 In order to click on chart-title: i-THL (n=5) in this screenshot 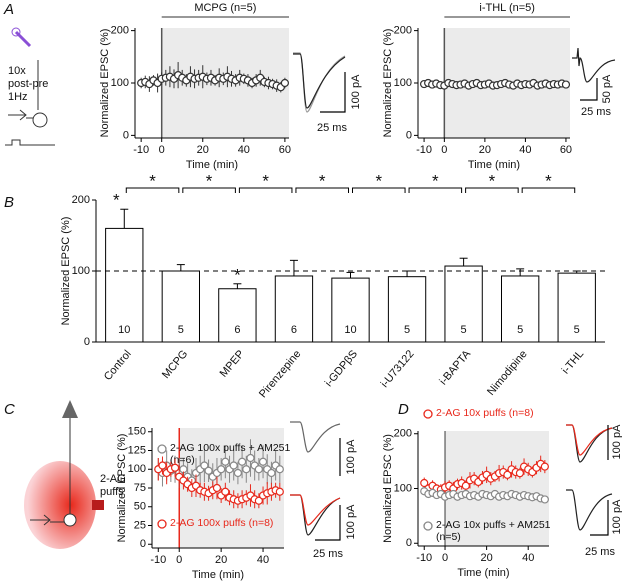, I will do `click(507, 8)`.